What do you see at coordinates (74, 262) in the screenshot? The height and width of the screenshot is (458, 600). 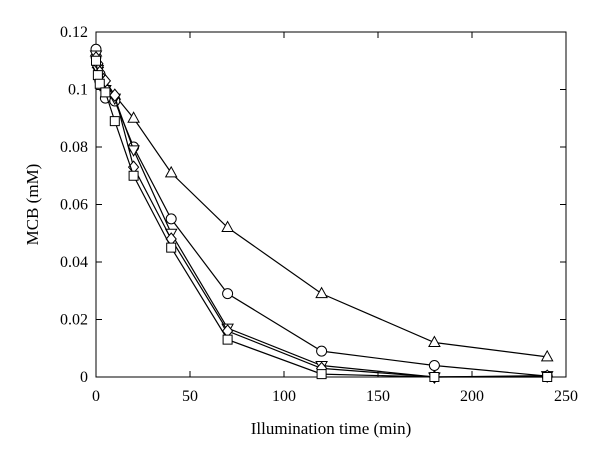 I see `y-tick-label: 0.04` at bounding box center [74, 262].